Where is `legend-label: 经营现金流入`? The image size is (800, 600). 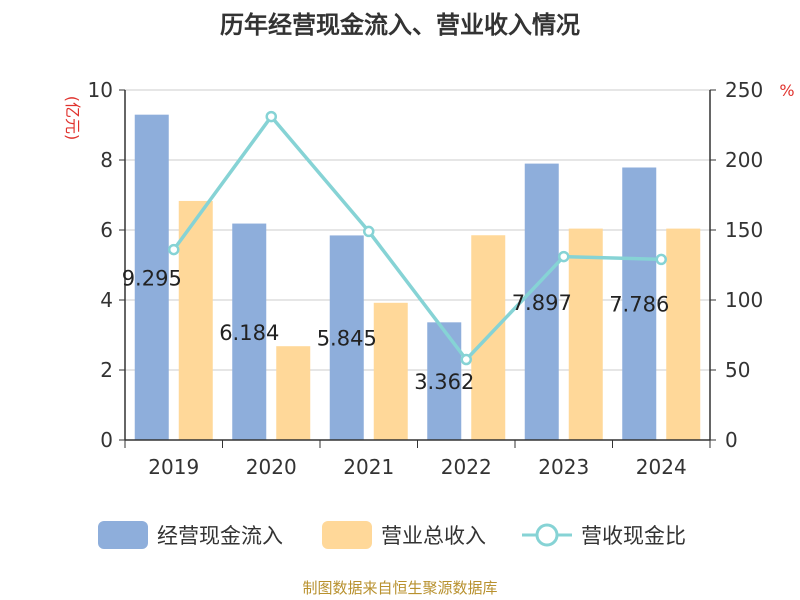 legend-label: 经营现金流入 is located at coordinates (220, 536).